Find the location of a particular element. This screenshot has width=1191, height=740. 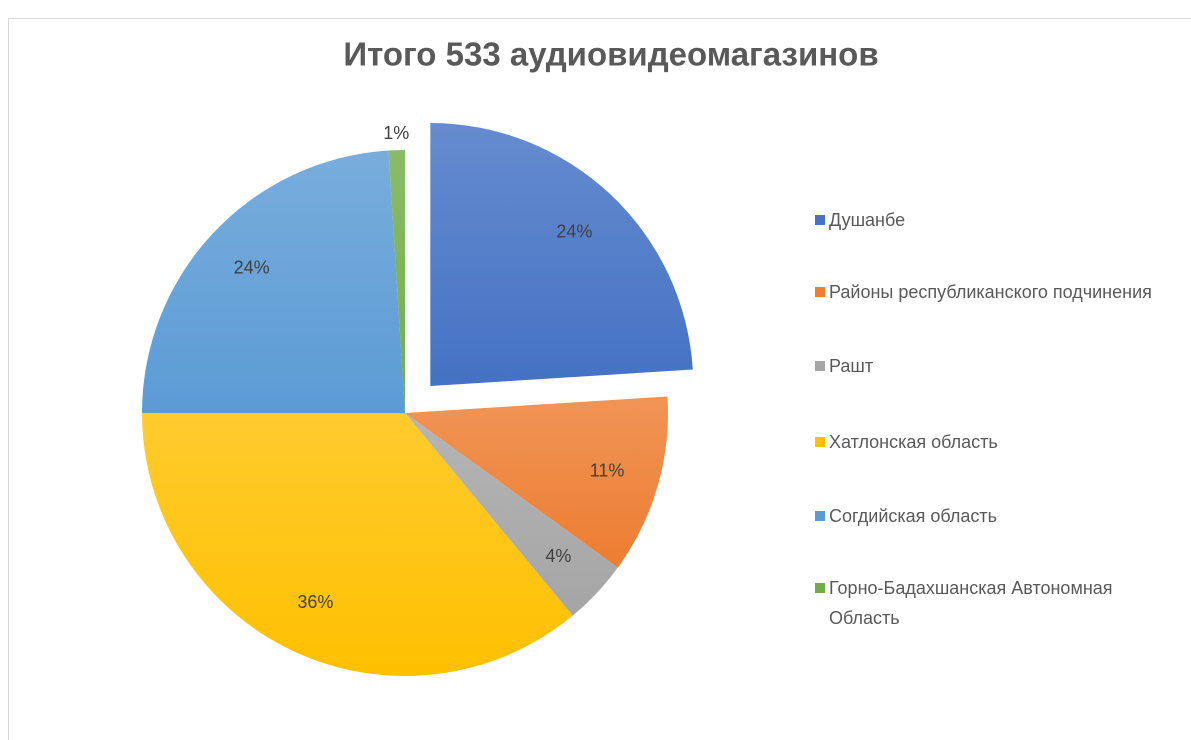

data-label: 1% is located at coordinates (396, 133).